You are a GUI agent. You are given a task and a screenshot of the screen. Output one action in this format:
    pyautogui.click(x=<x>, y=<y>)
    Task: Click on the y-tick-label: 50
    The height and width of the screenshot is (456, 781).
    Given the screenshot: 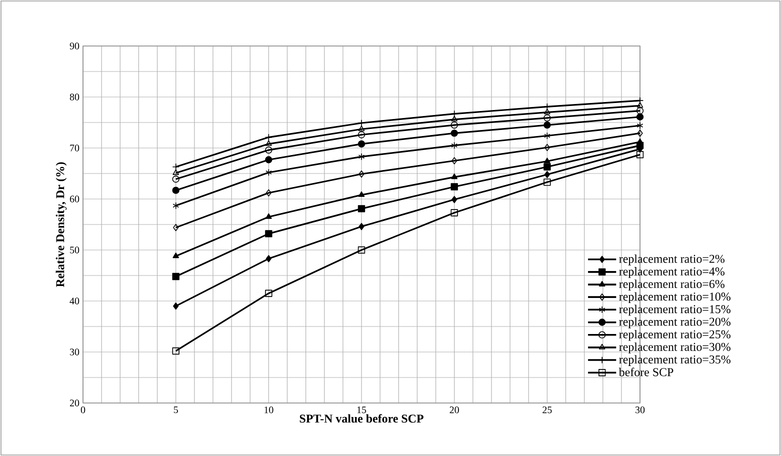 What is the action you would take?
    pyautogui.click(x=75, y=250)
    